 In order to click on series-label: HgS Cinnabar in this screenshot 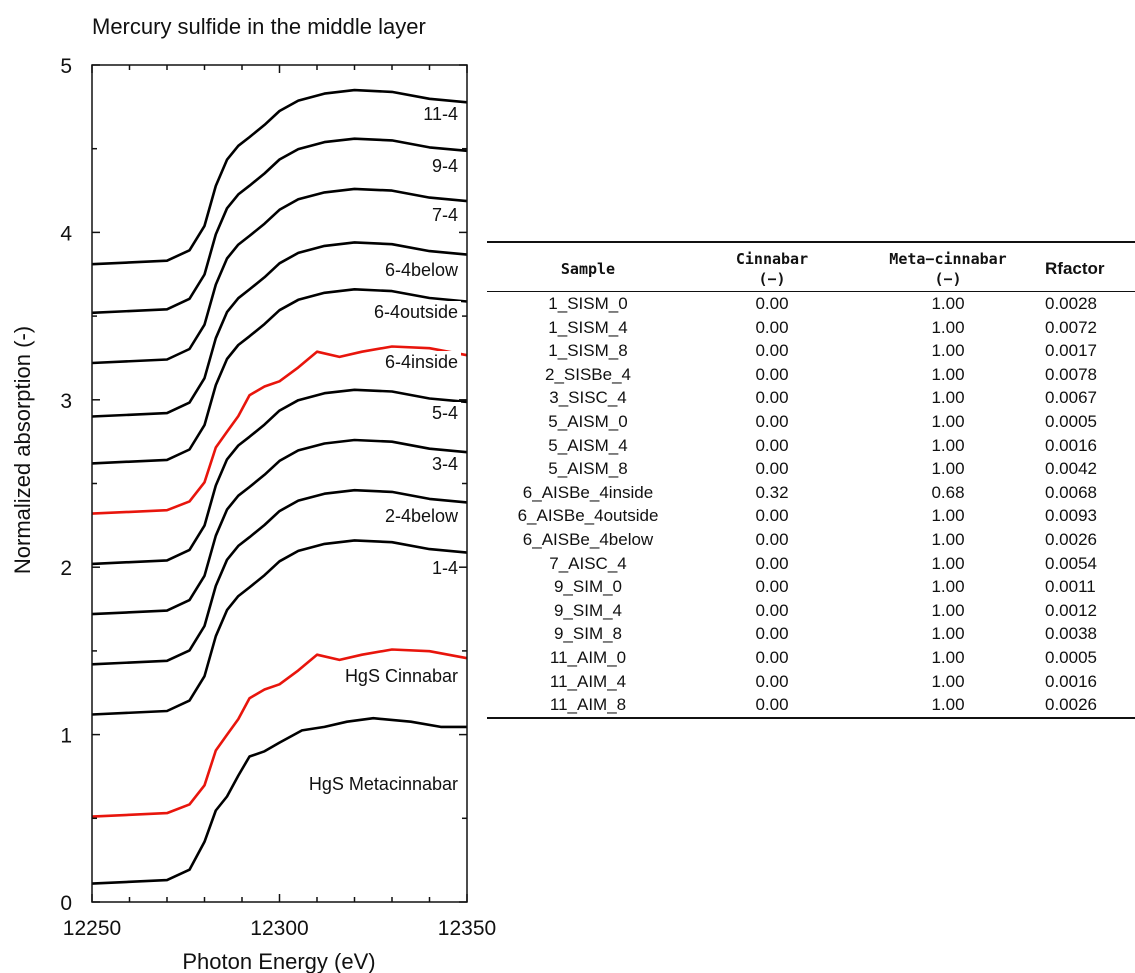, I will do `click(401, 676)`.